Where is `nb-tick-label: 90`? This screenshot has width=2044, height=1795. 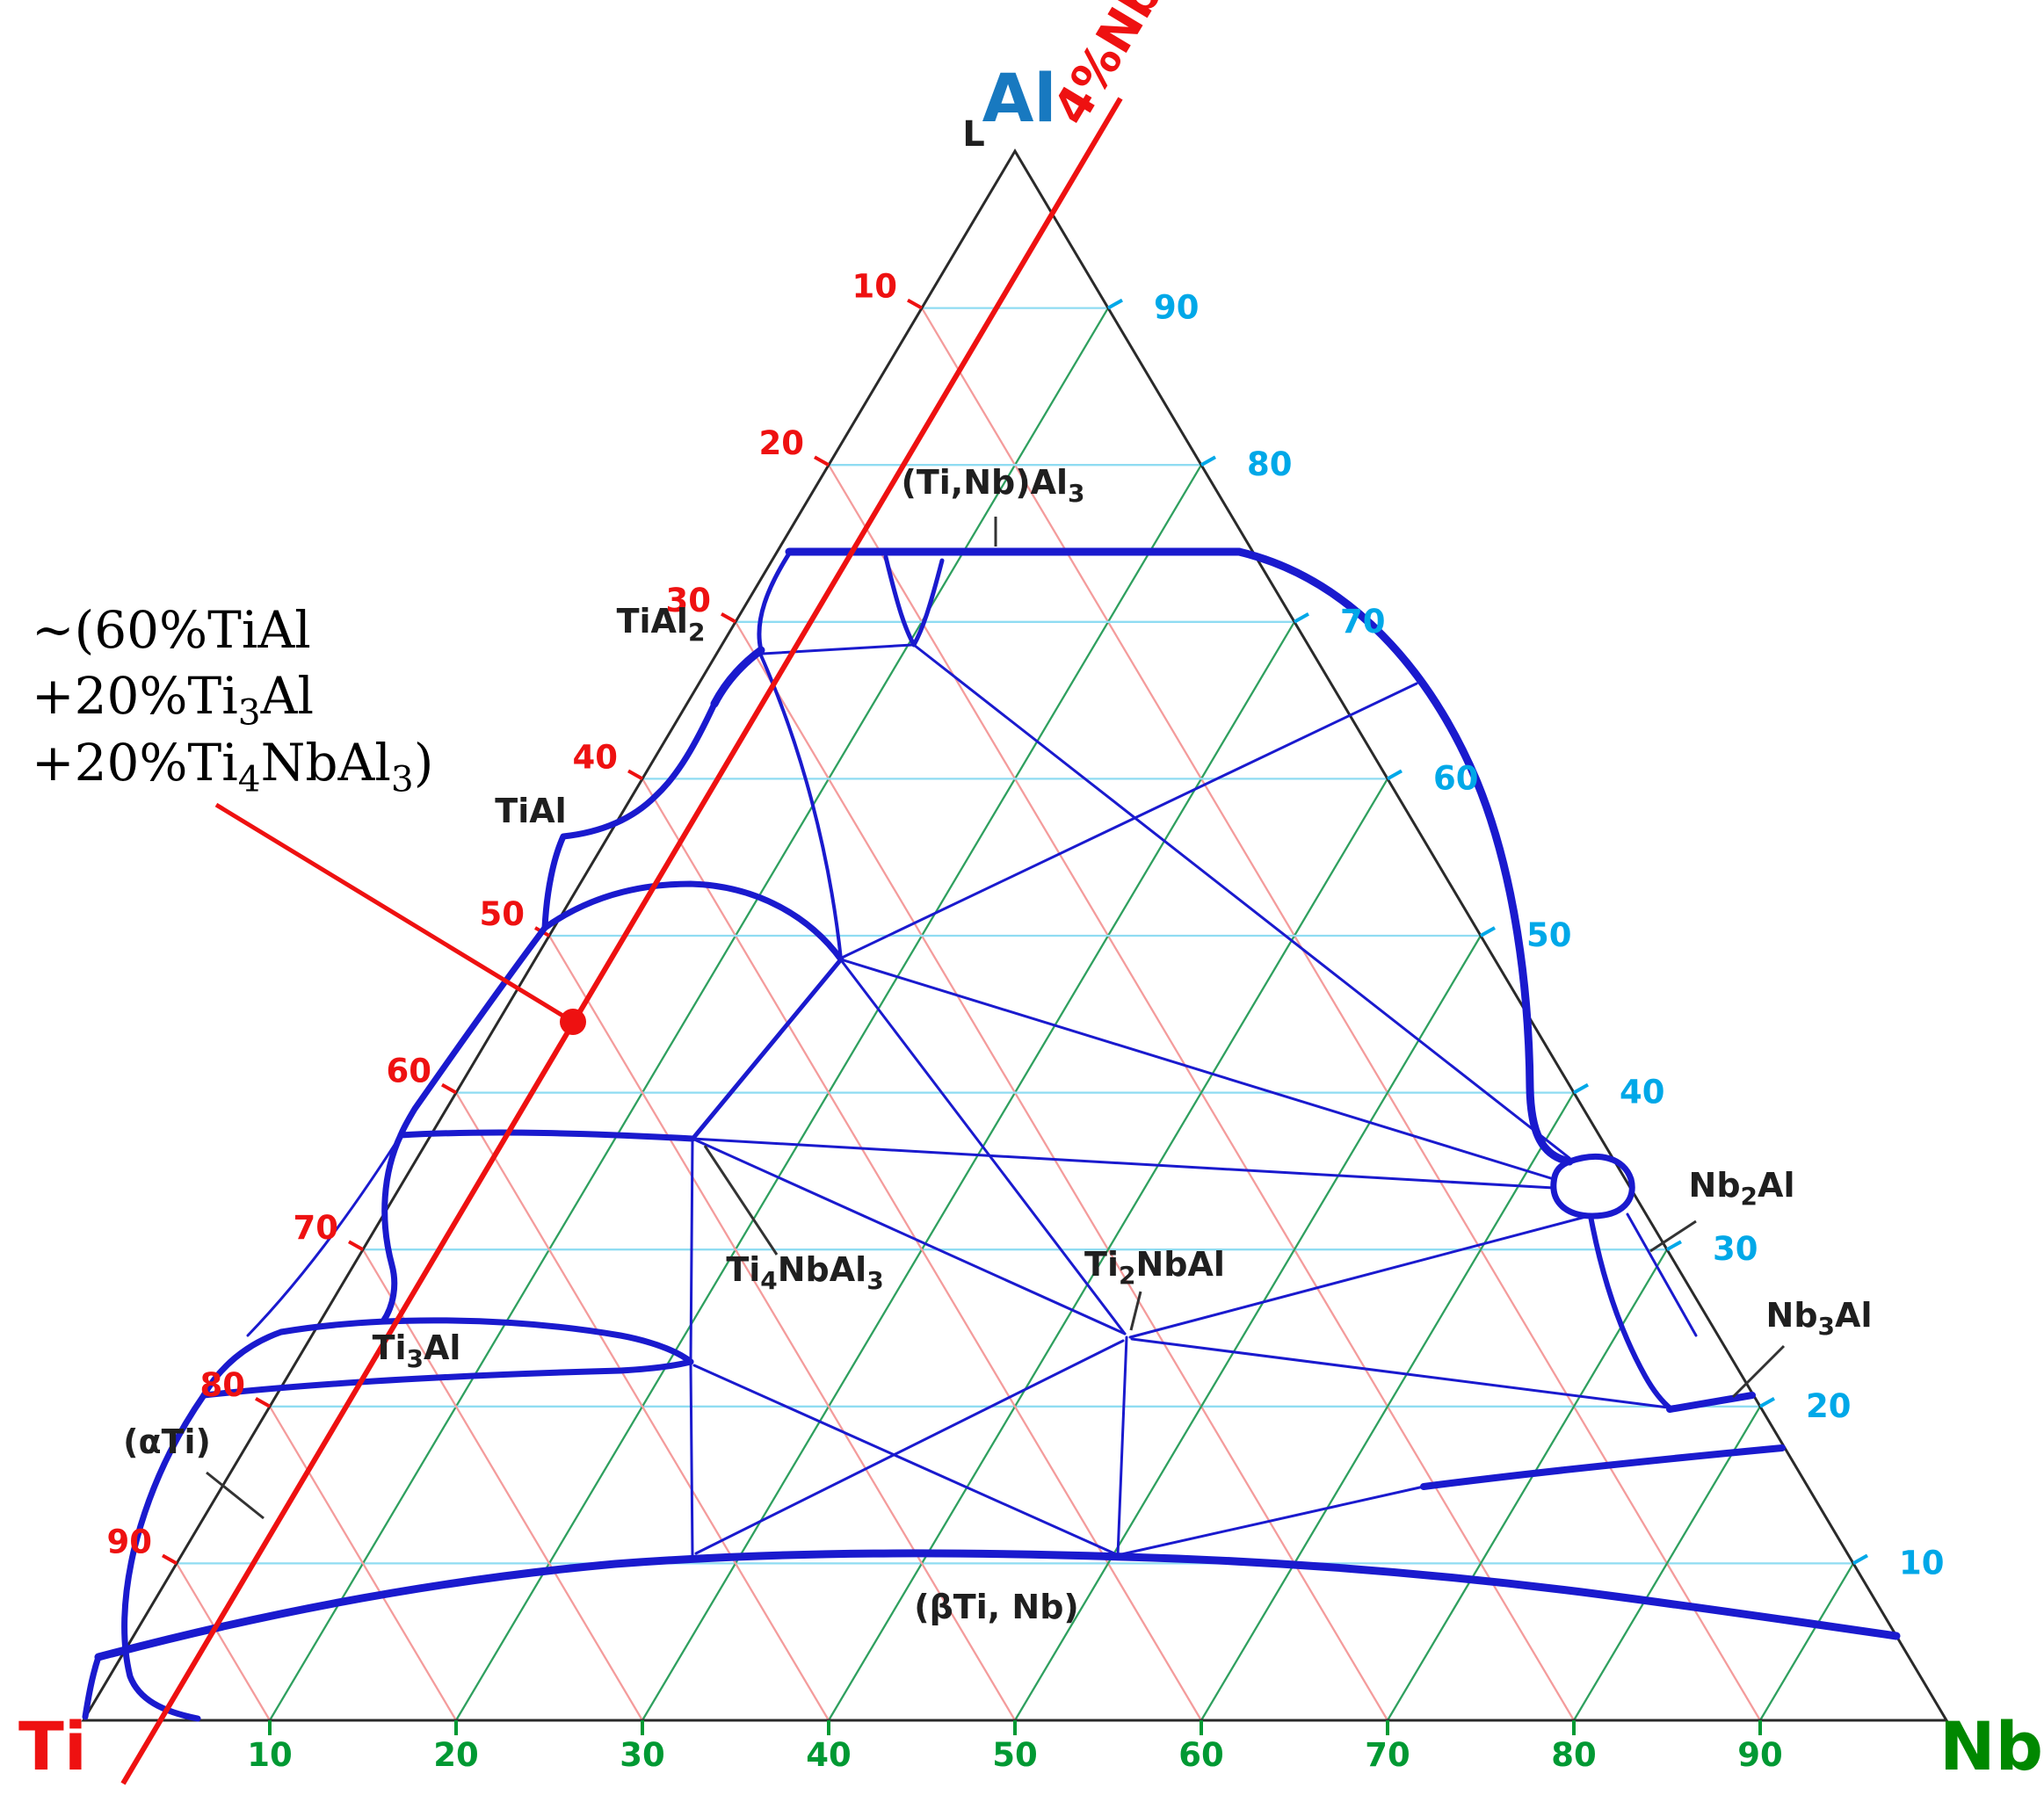 nb-tick-label: 90 is located at coordinates (1760, 1755).